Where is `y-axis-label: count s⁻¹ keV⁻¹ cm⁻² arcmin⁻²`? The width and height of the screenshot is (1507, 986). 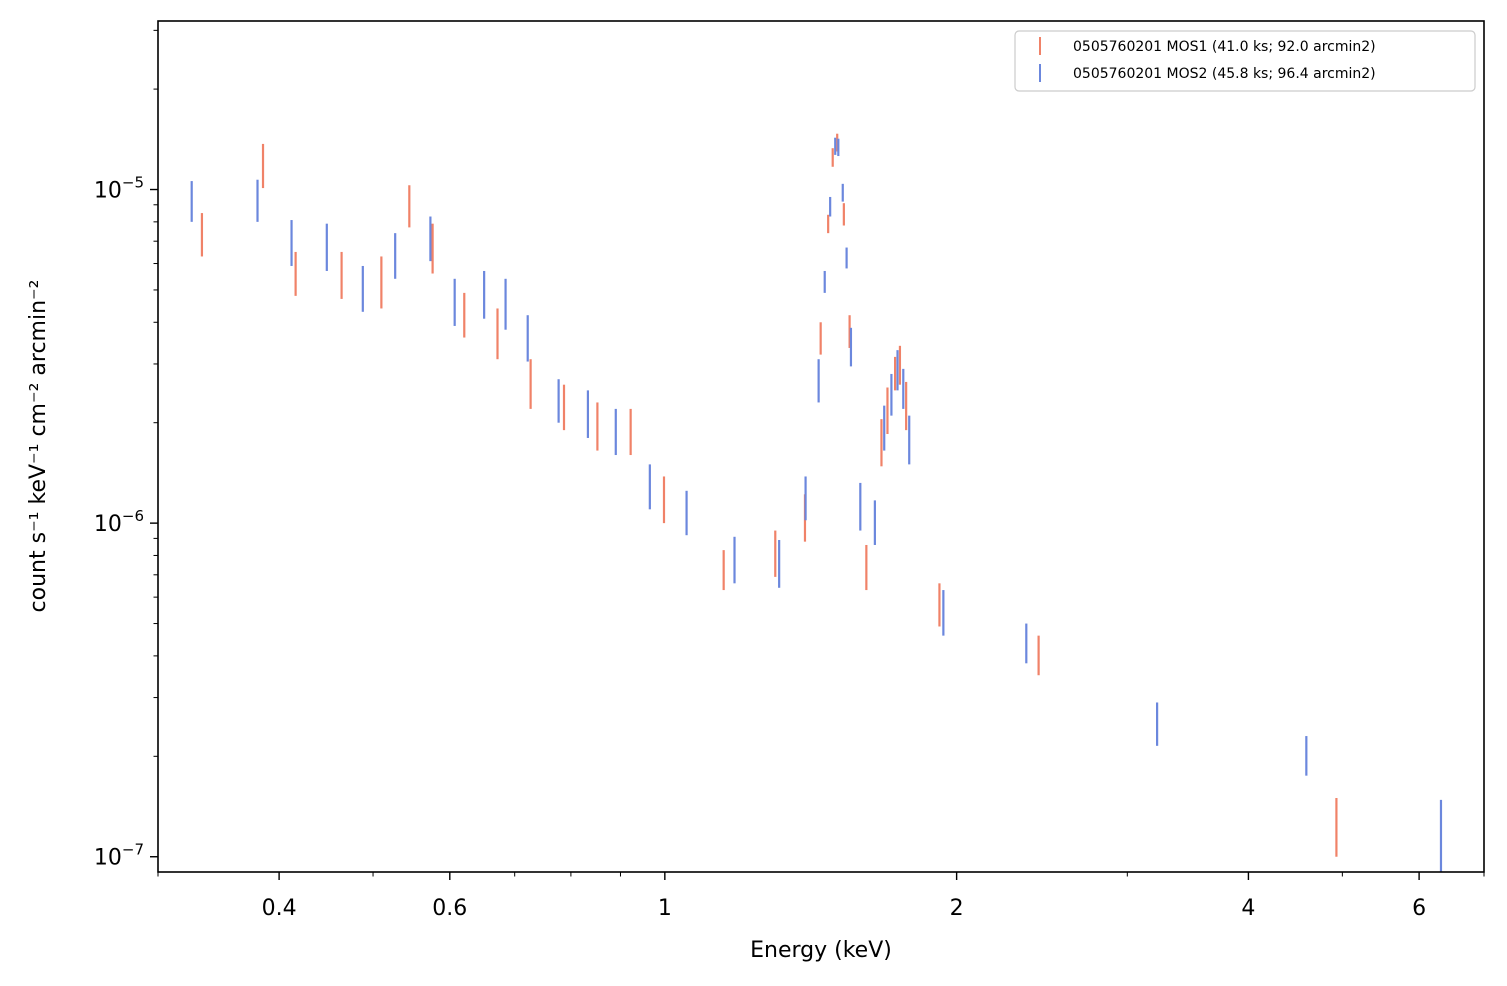
y-axis-label: count s⁻¹ keV⁻¹ cm⁻² arcmin⁻² is located at coordinates (38, 446).